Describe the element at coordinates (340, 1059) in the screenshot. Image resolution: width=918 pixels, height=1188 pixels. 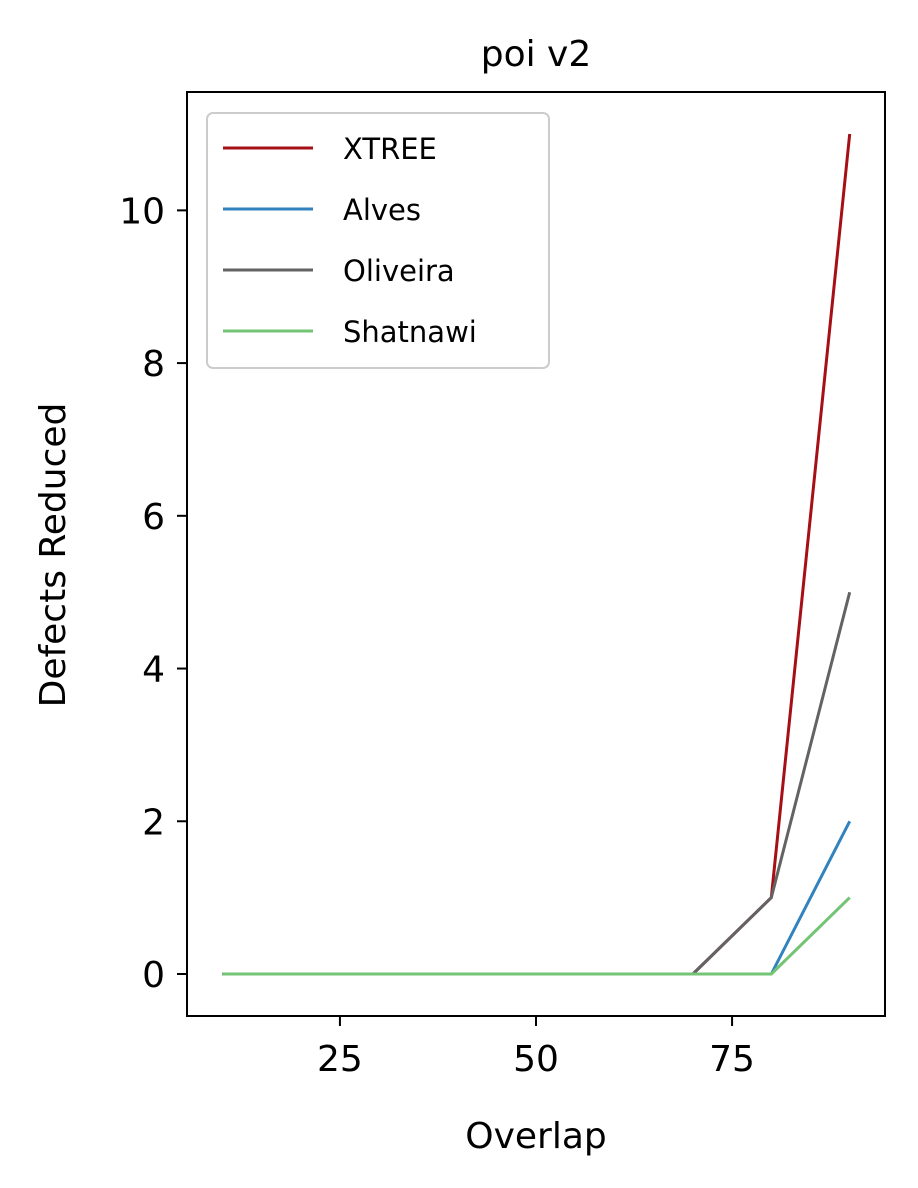
I see `x-tick-label: 25` at that location.